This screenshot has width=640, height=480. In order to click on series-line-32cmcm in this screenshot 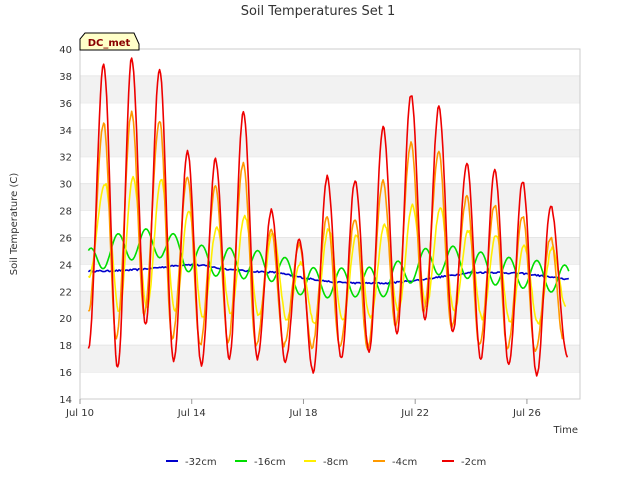, I will do `click(328, 274)`.